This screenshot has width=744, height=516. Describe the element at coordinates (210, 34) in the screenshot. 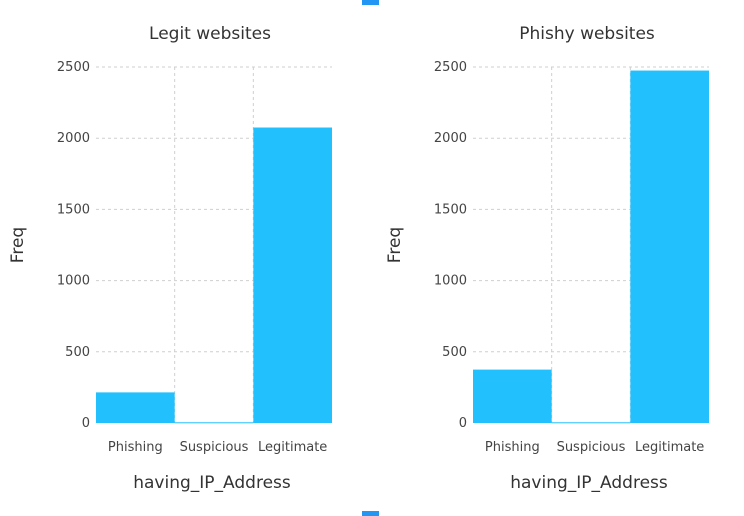

I see `chart-title: Legit websites` at that location.